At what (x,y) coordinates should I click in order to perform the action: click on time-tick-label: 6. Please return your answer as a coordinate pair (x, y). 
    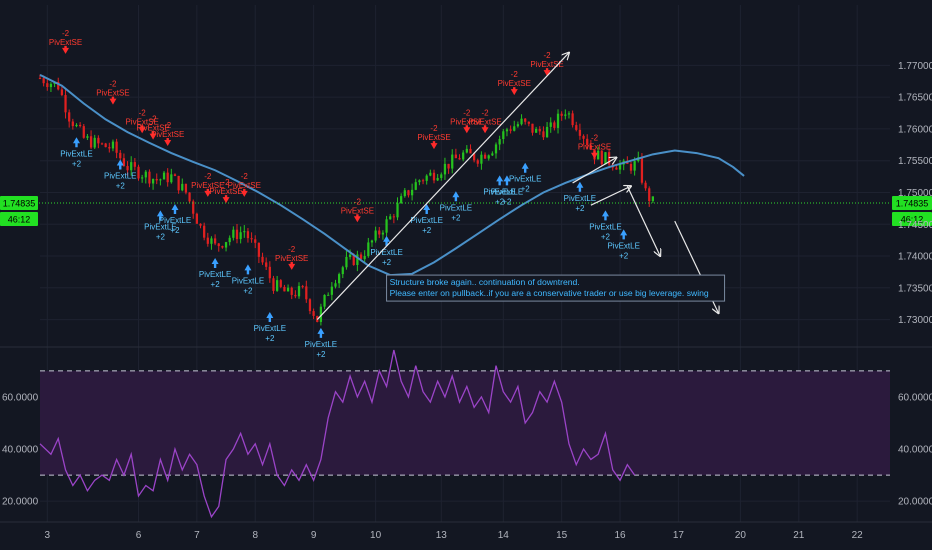
    Looking at the image, I should click on (139, 535).